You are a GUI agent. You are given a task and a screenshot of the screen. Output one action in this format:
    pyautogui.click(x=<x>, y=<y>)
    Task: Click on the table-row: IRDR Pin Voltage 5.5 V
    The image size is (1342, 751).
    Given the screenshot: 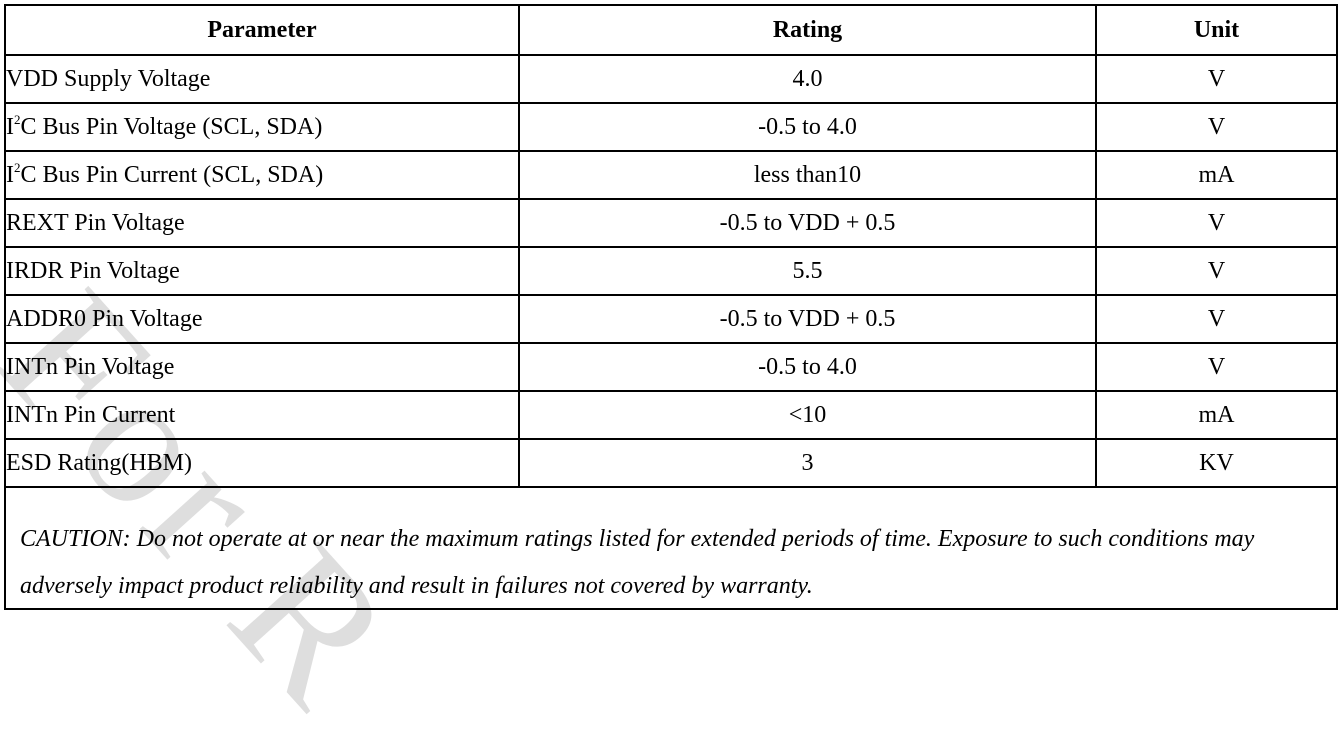 What is the action you would take?
    pyautogui.click(x=671, y=271)
    